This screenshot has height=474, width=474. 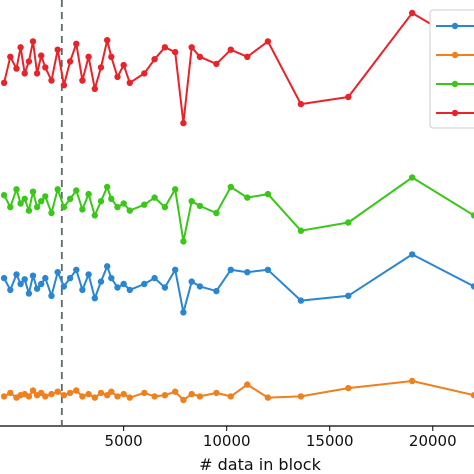 What do you see at coordinates (451, 69) in the screenshot?
I see `legend-box` at bounding box center [451, 69].